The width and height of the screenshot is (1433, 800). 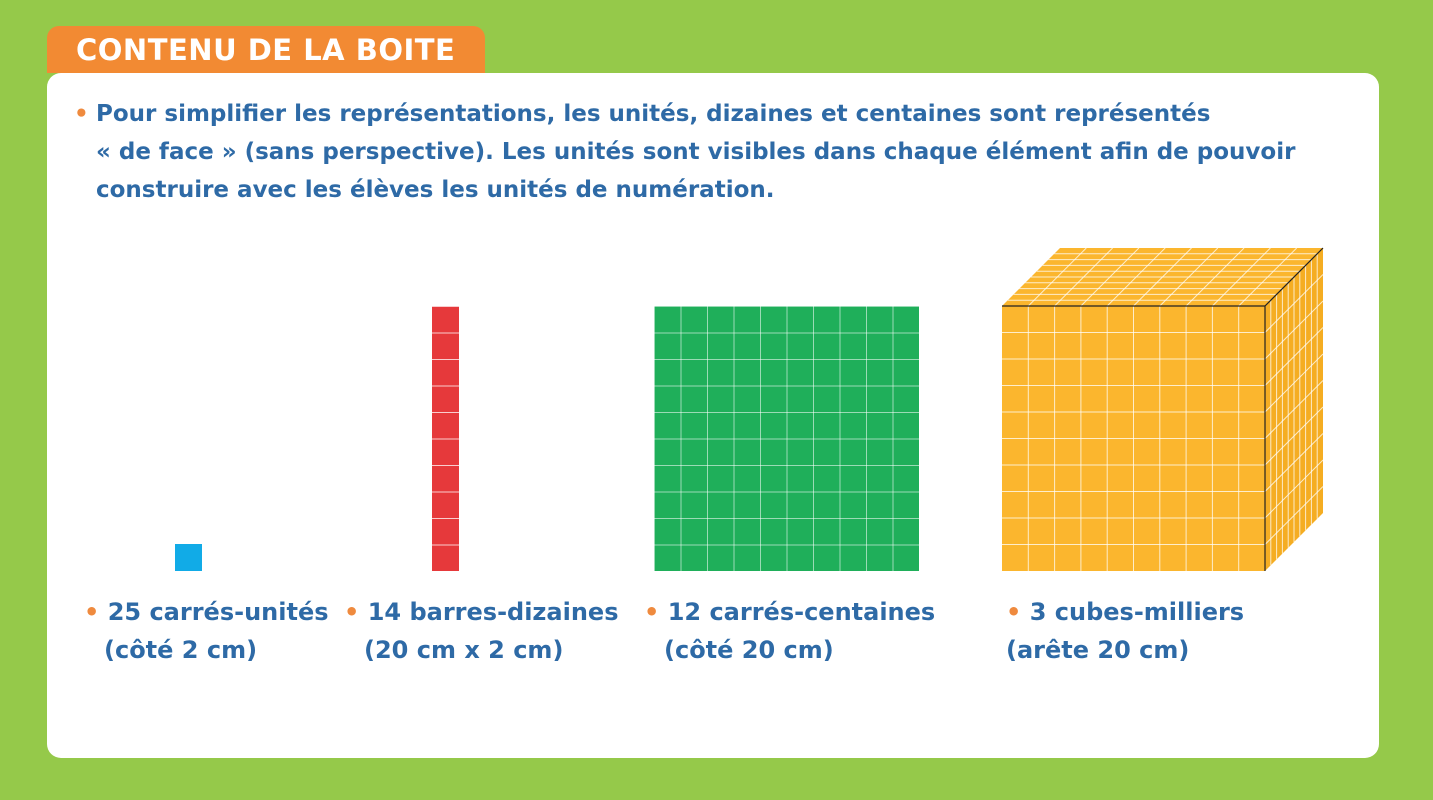 What do you see at coordinates (1098, 650) in the screenshot?
I see `caption-detail: (arête 20 cm)` at bounding box center [1098, 650].